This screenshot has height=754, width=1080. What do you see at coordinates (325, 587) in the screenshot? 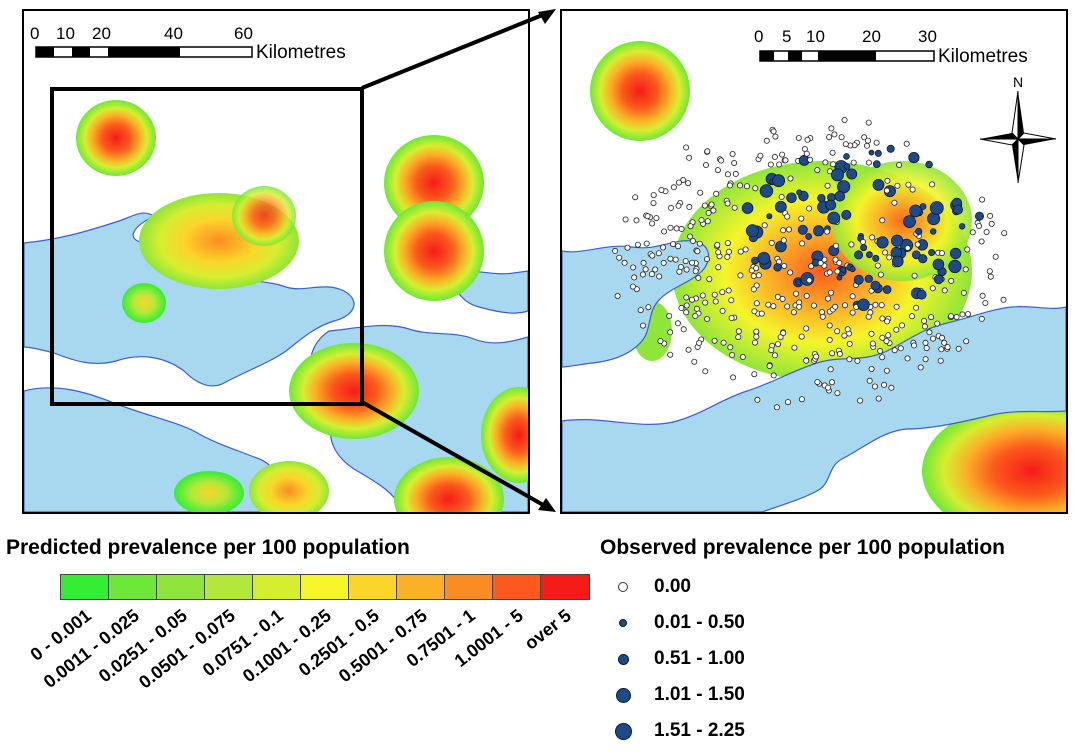
I see `predicted-color-ramp` at bounding box center [325, 587].